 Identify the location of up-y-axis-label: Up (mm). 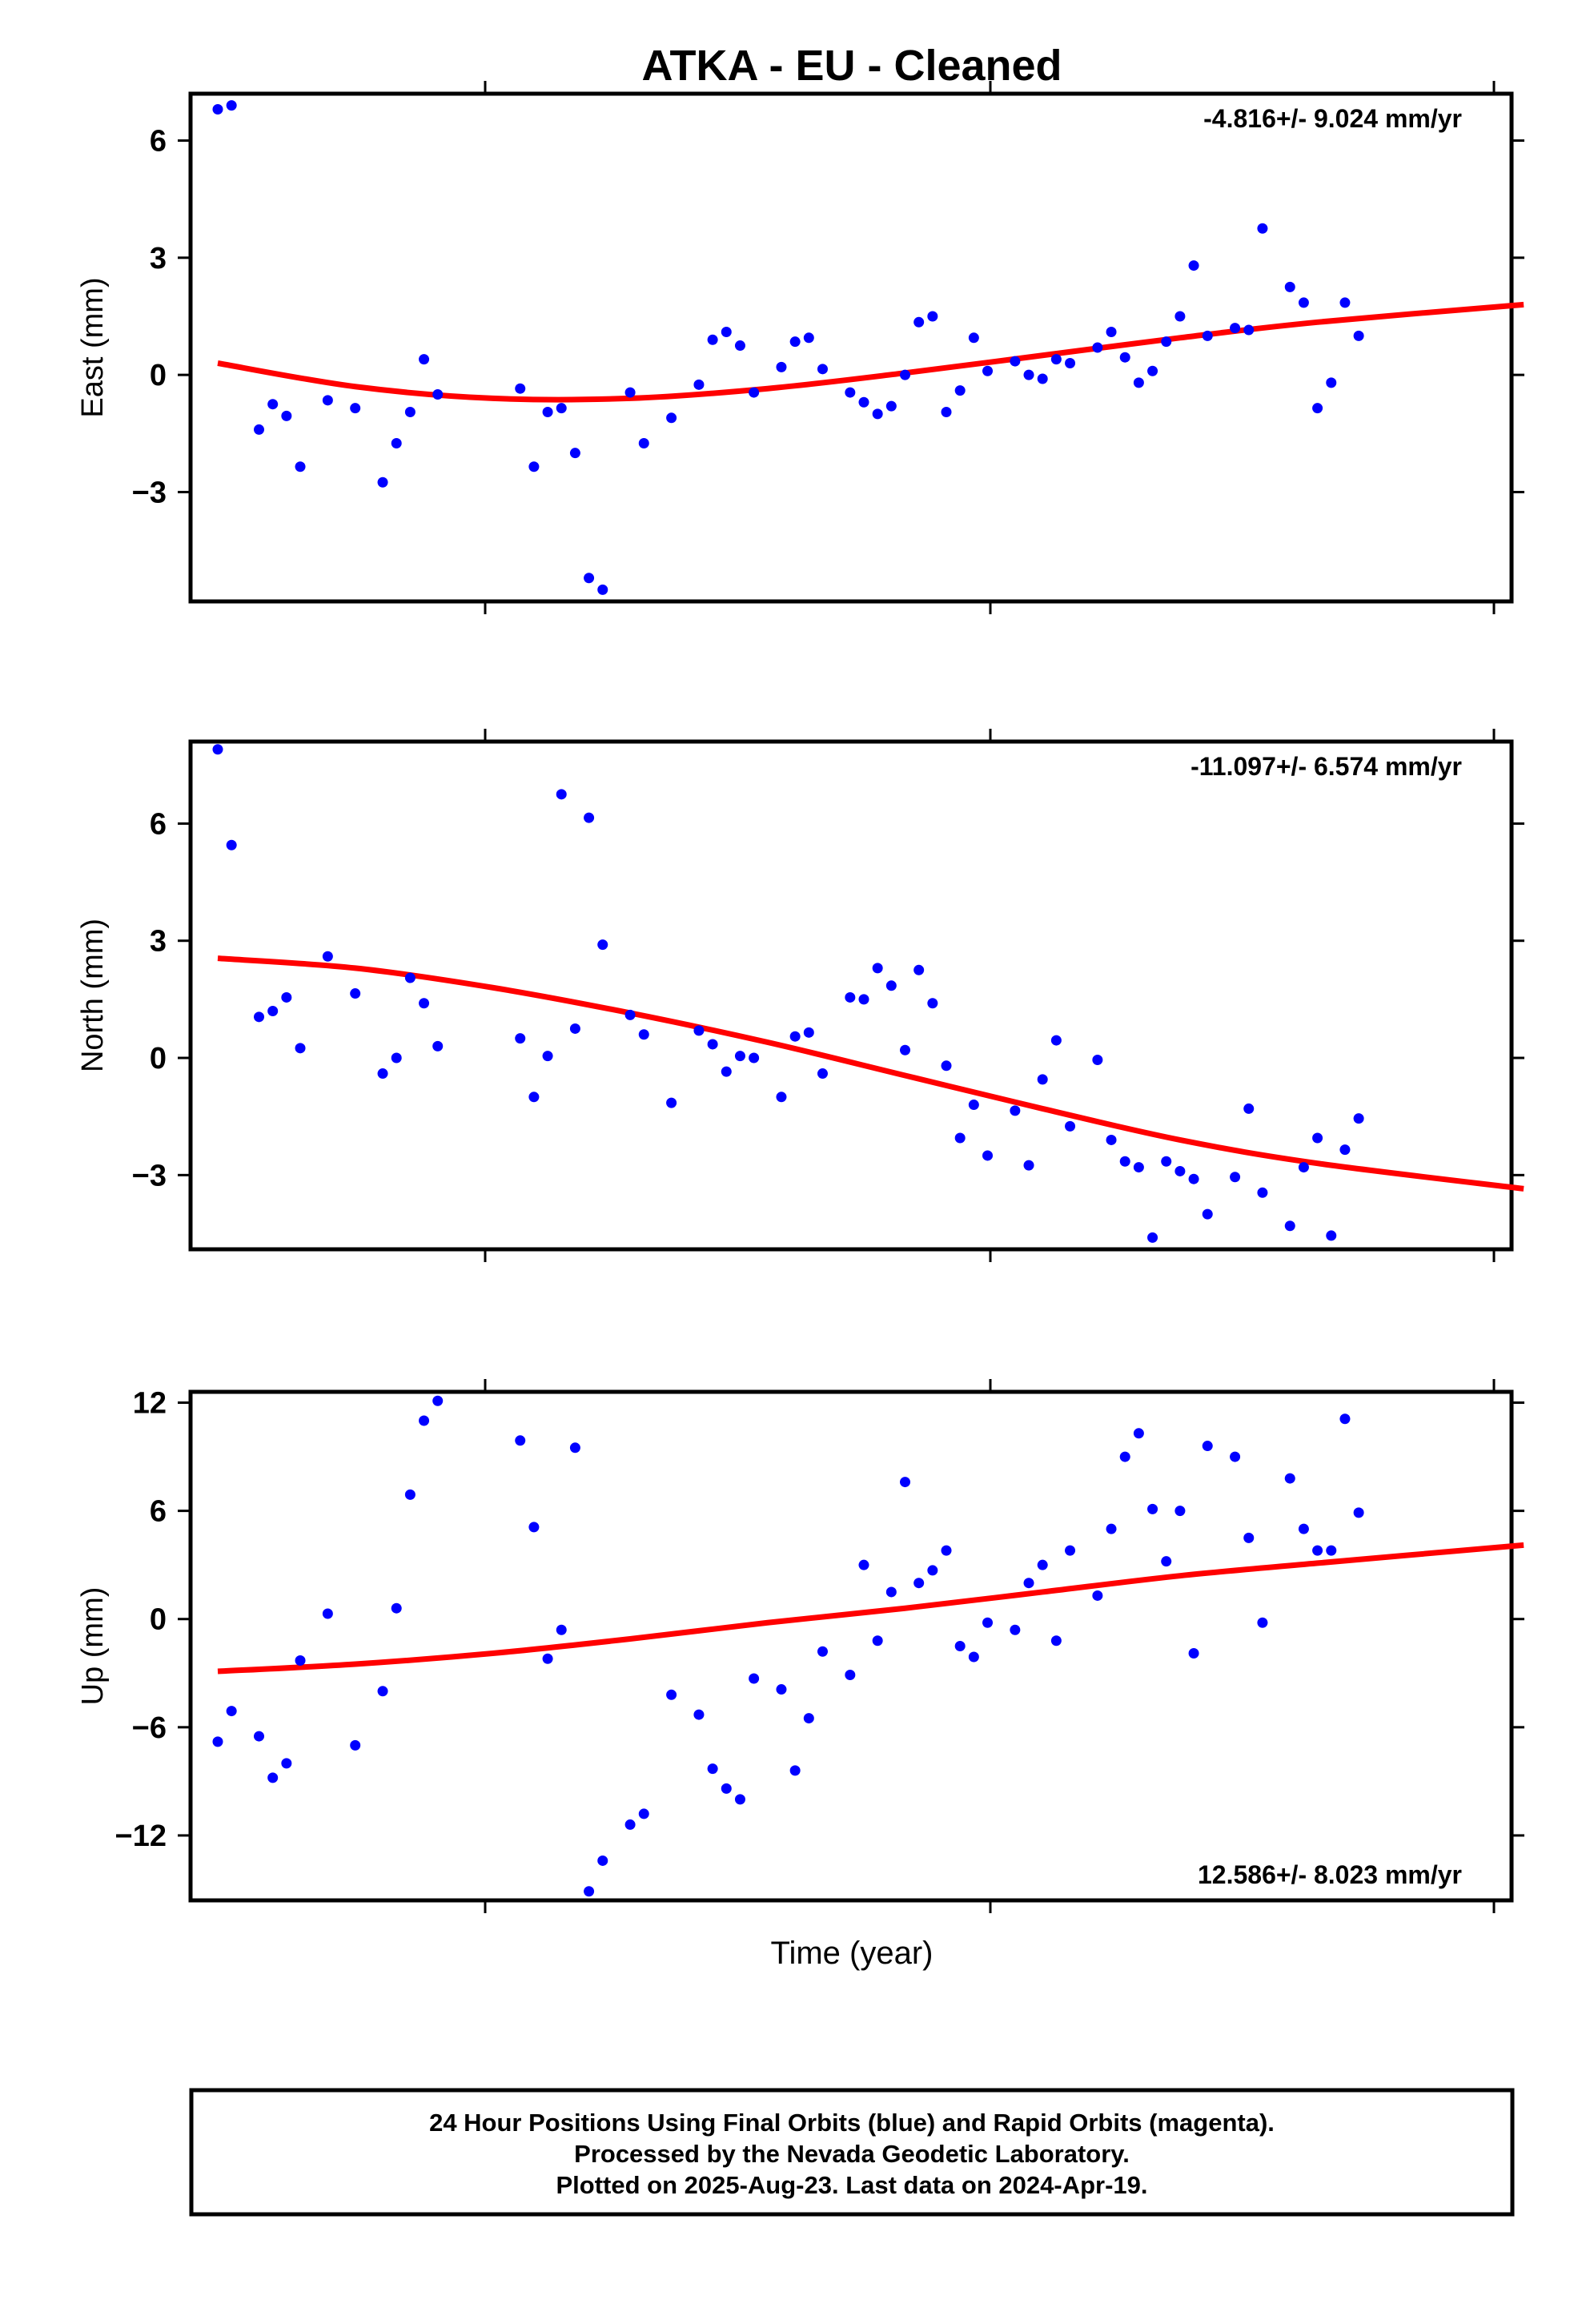
(93, 1646).